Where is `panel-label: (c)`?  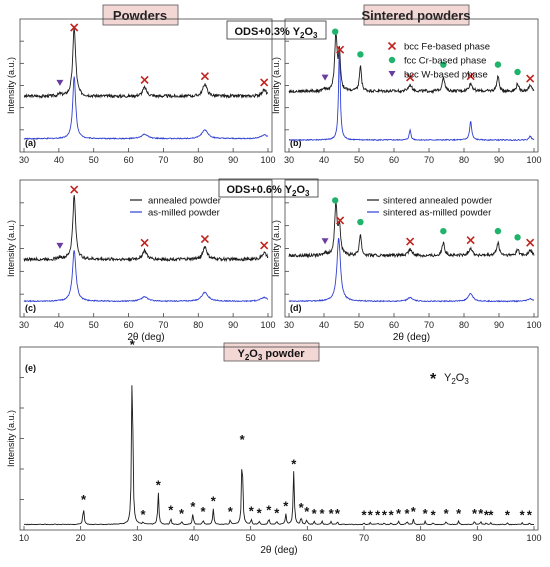
panel-label: (c) is located at coordinates (30, 308).